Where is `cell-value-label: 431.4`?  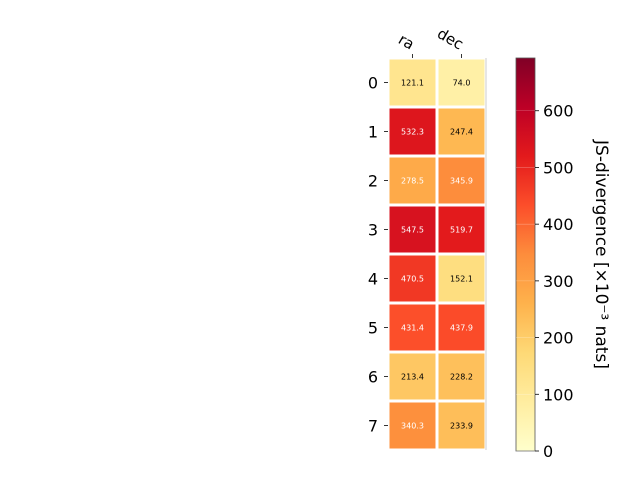
cell-value-label: 431.4 is located at coordinates (412, 328).